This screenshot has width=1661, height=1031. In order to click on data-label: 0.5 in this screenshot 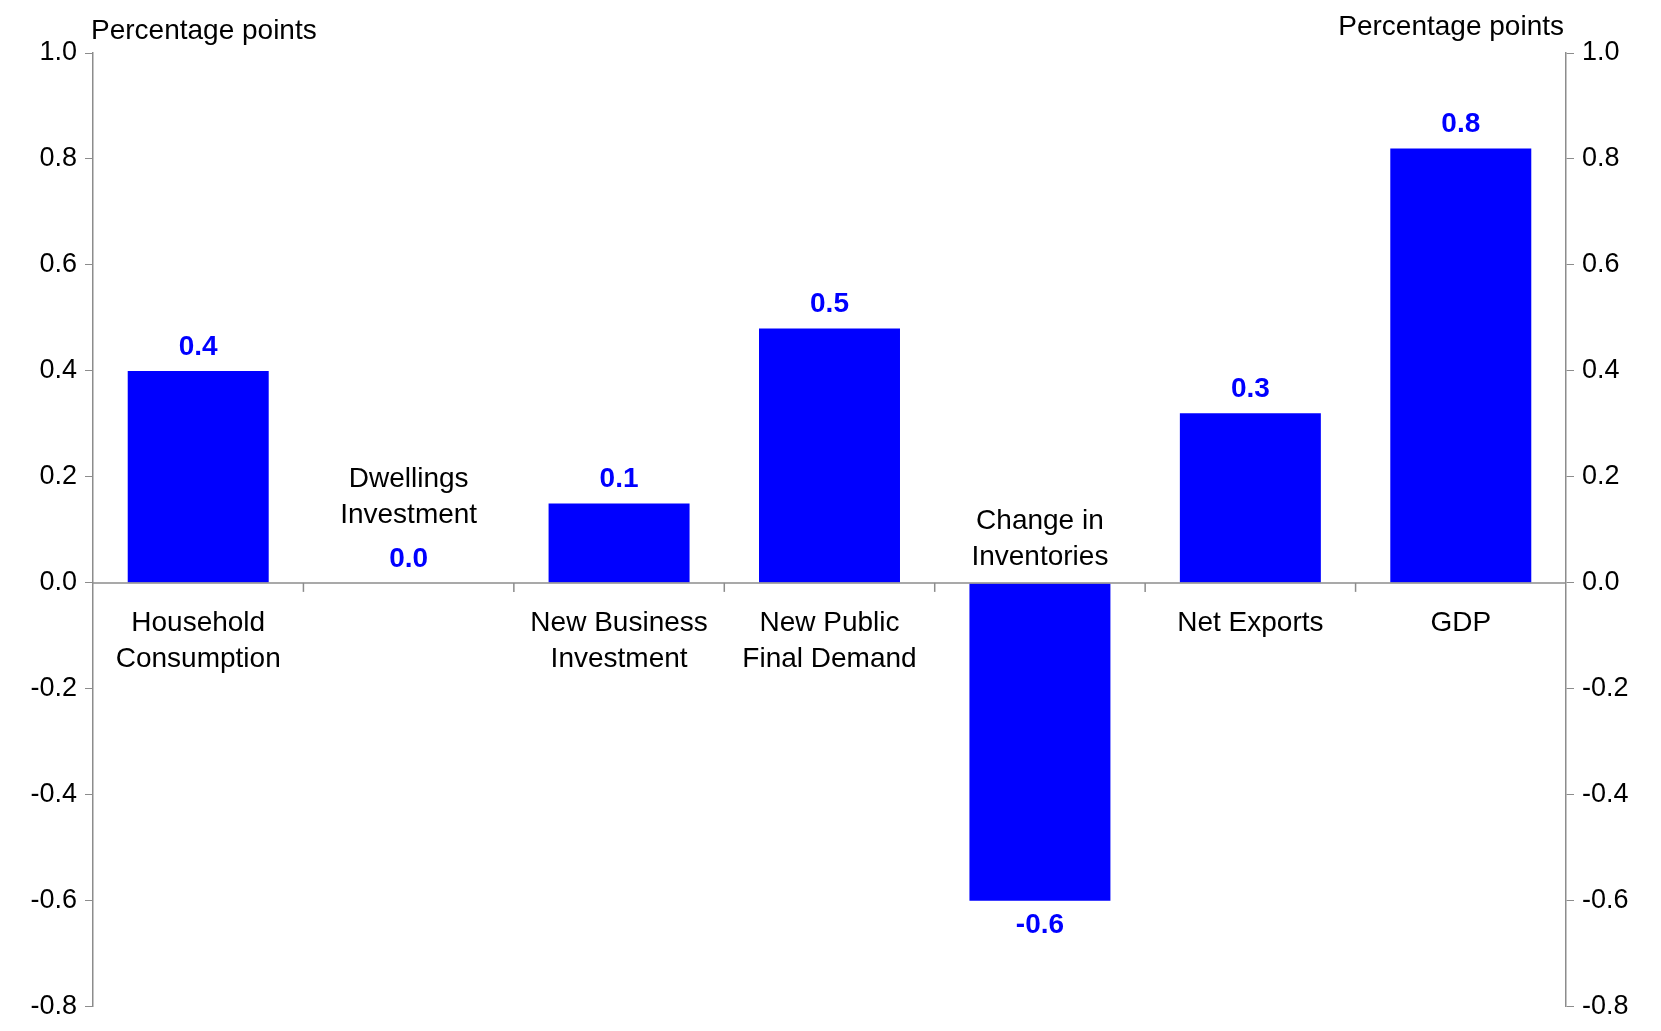, I will do `click(829, 303)`.